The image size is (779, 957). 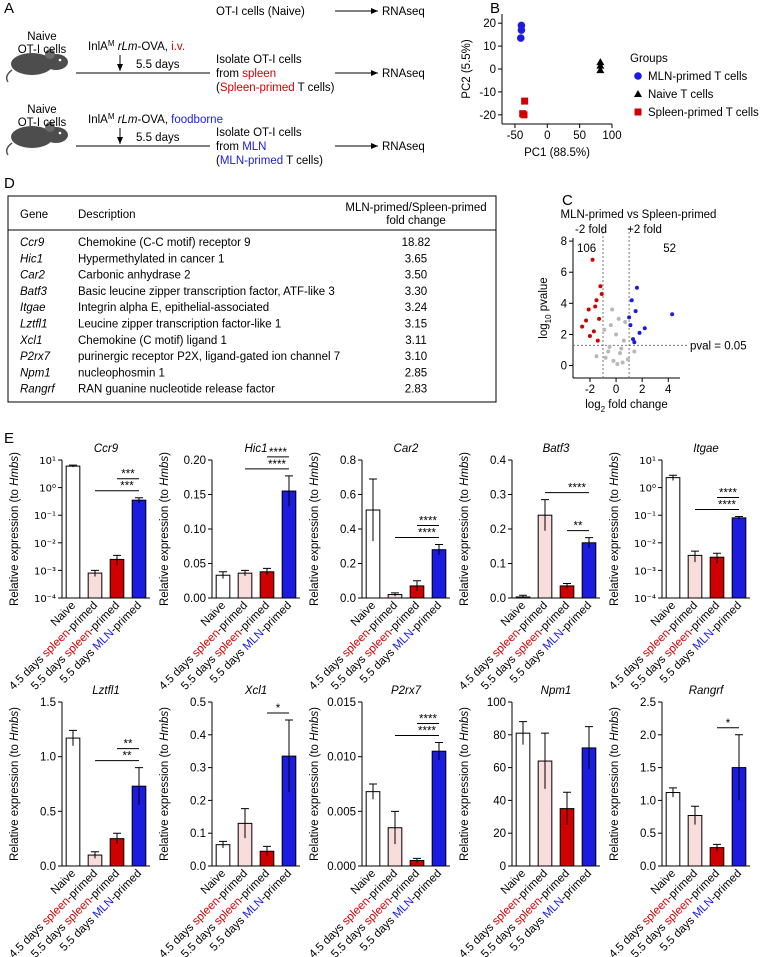 What do you see at coordinates (106, 691) in the screenshot?
I see `chart-title: Lztfl1` at bounding box center [106, 691].